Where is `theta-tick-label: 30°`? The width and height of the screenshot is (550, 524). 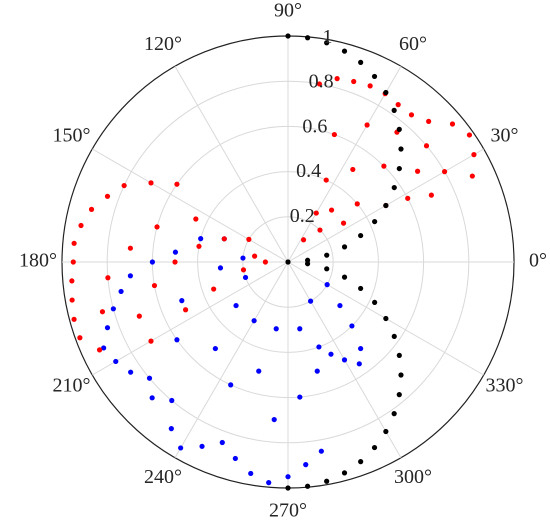
theta-tick-label: 30° is located at coordinates (505, 136).